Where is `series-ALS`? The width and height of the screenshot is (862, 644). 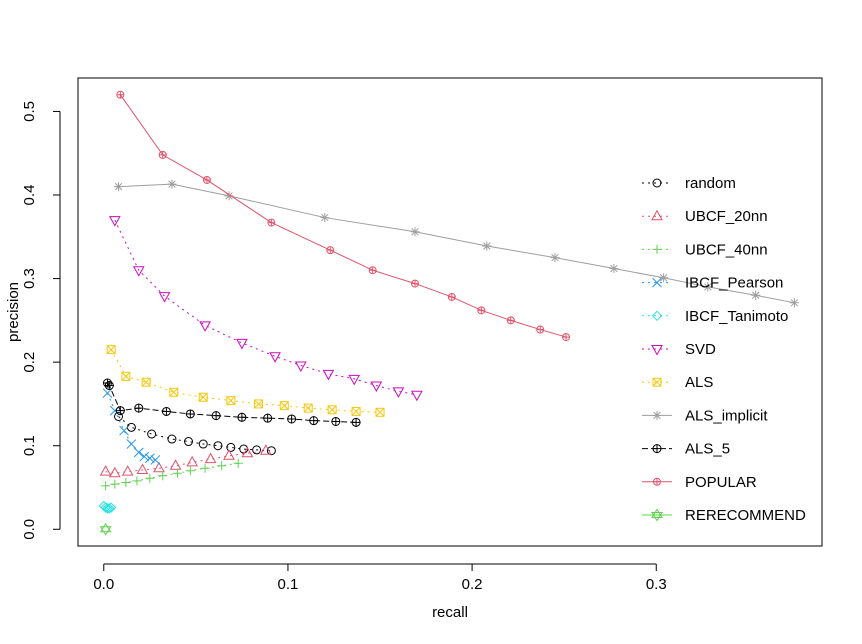 series-ALS is located at coordinates (245, 381).